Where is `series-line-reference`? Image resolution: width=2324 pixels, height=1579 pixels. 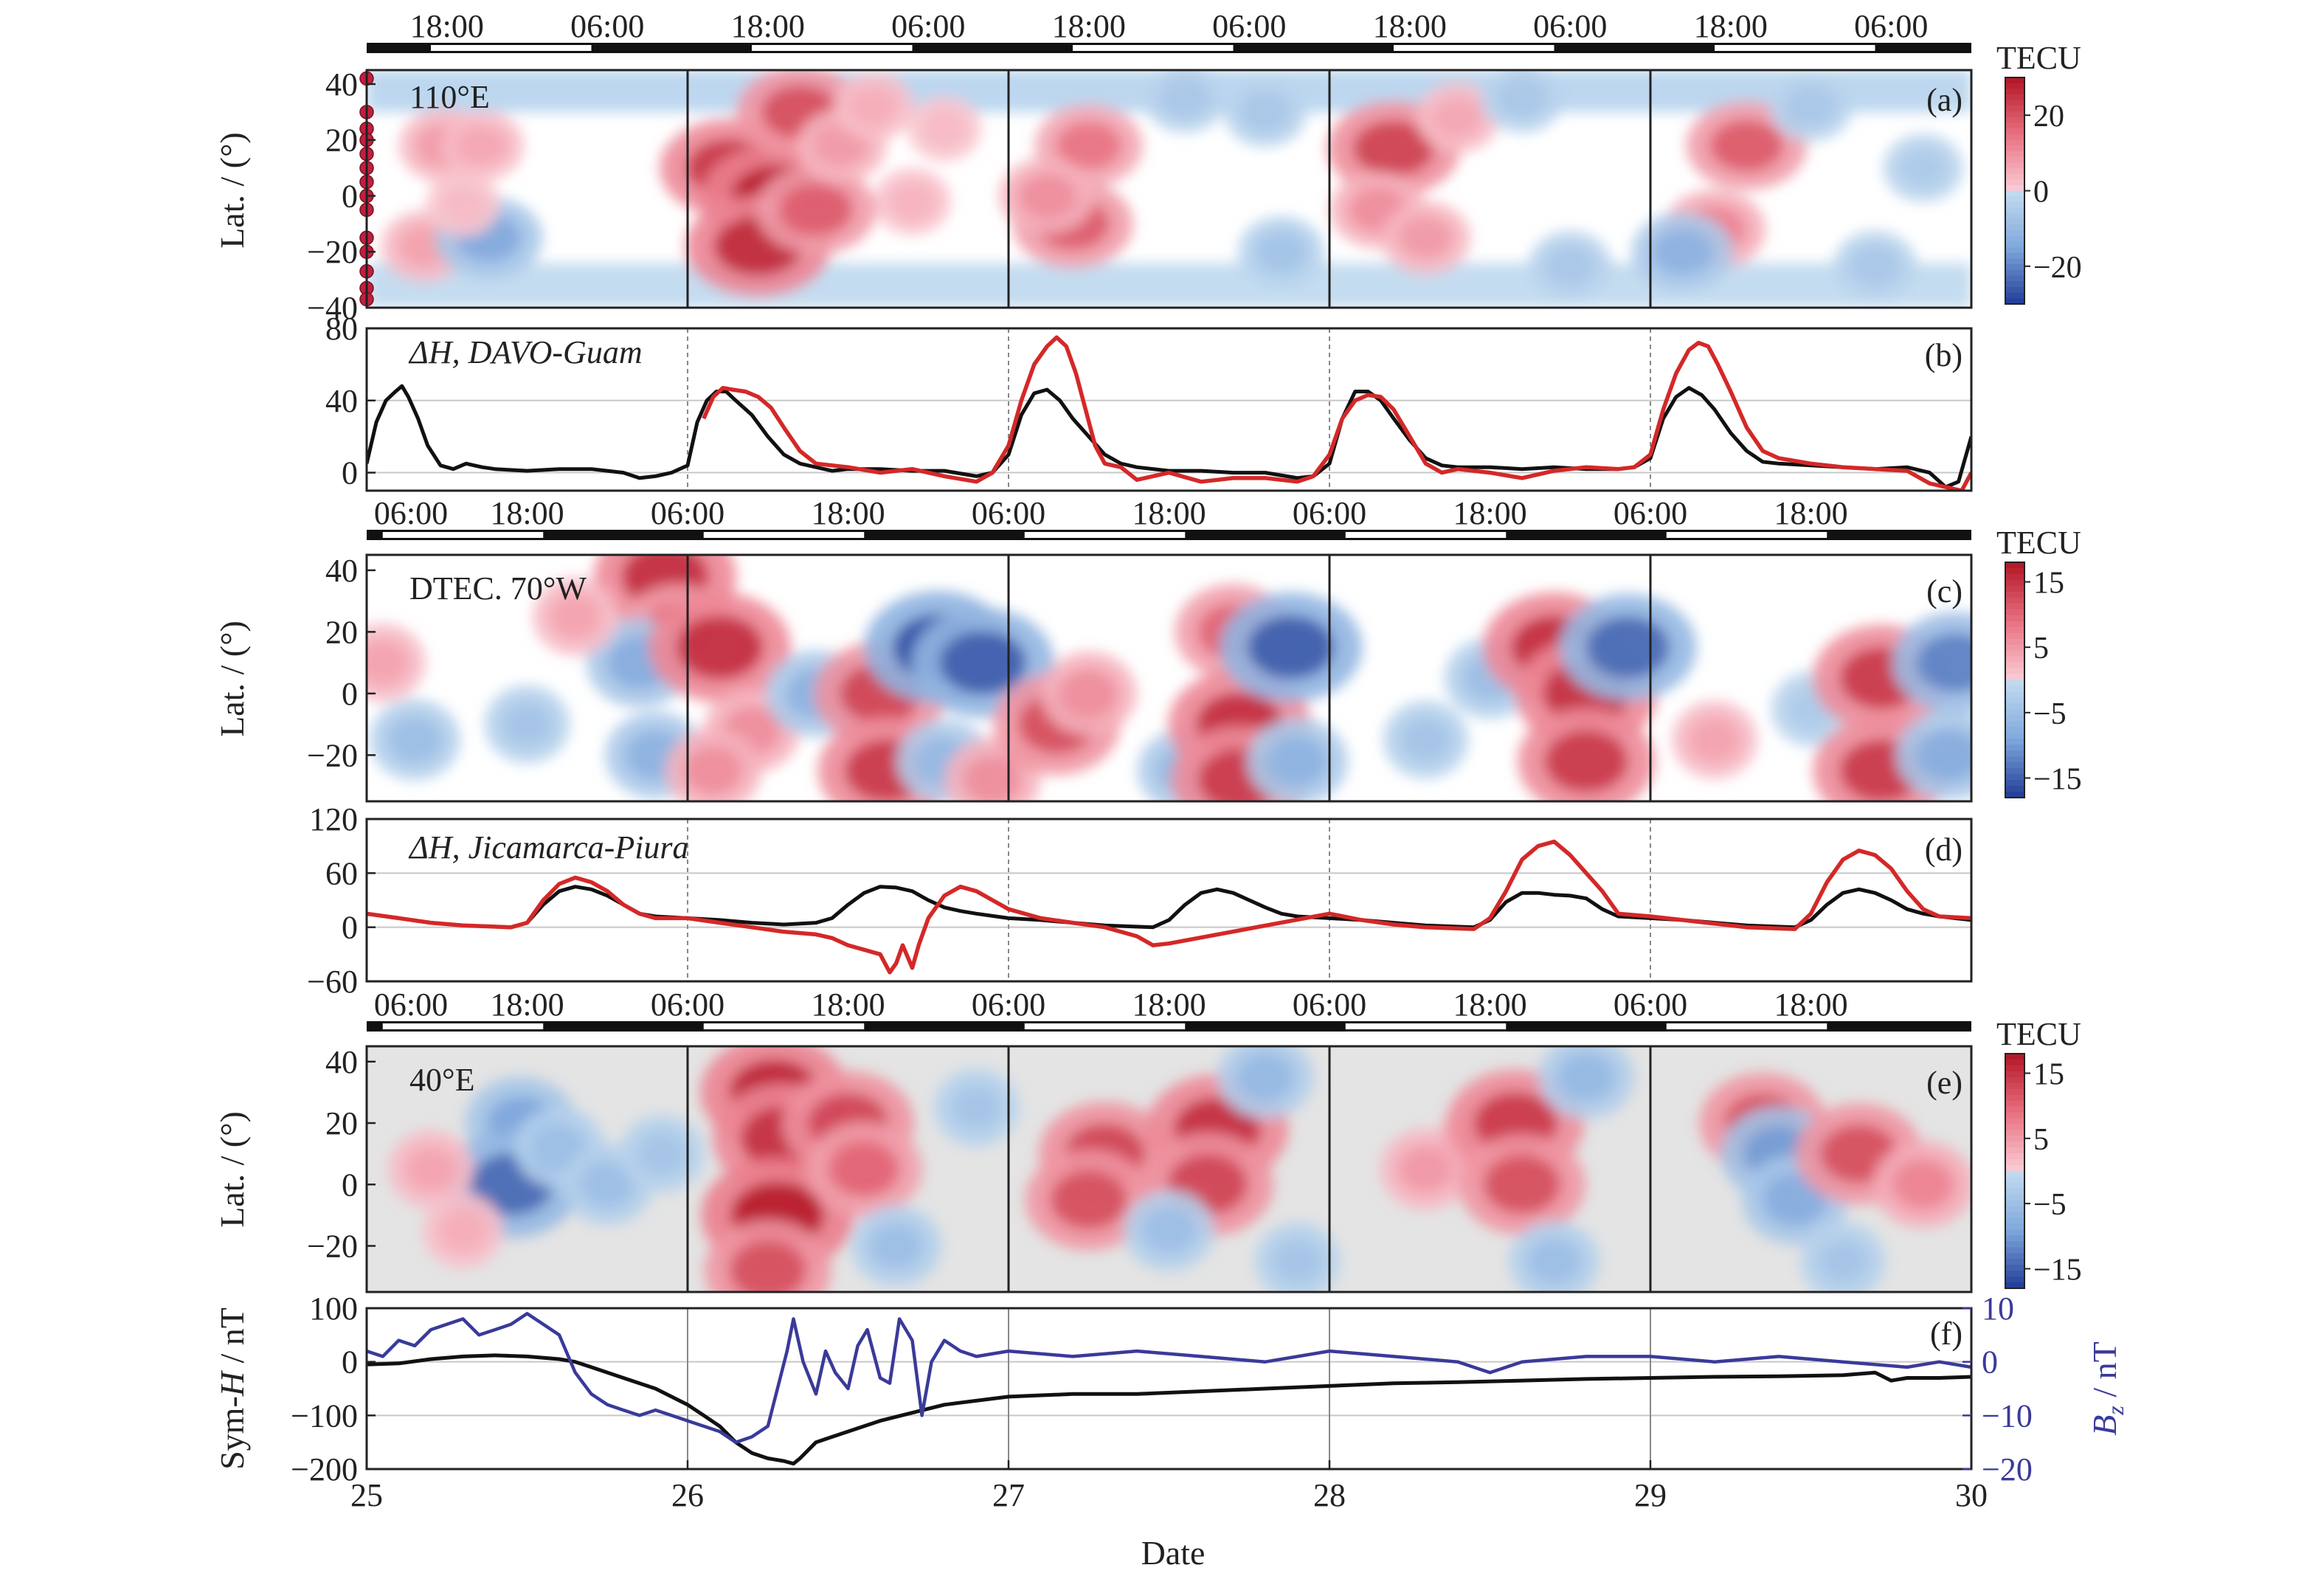
series-line-reference is located at coordinates (1169, 436).